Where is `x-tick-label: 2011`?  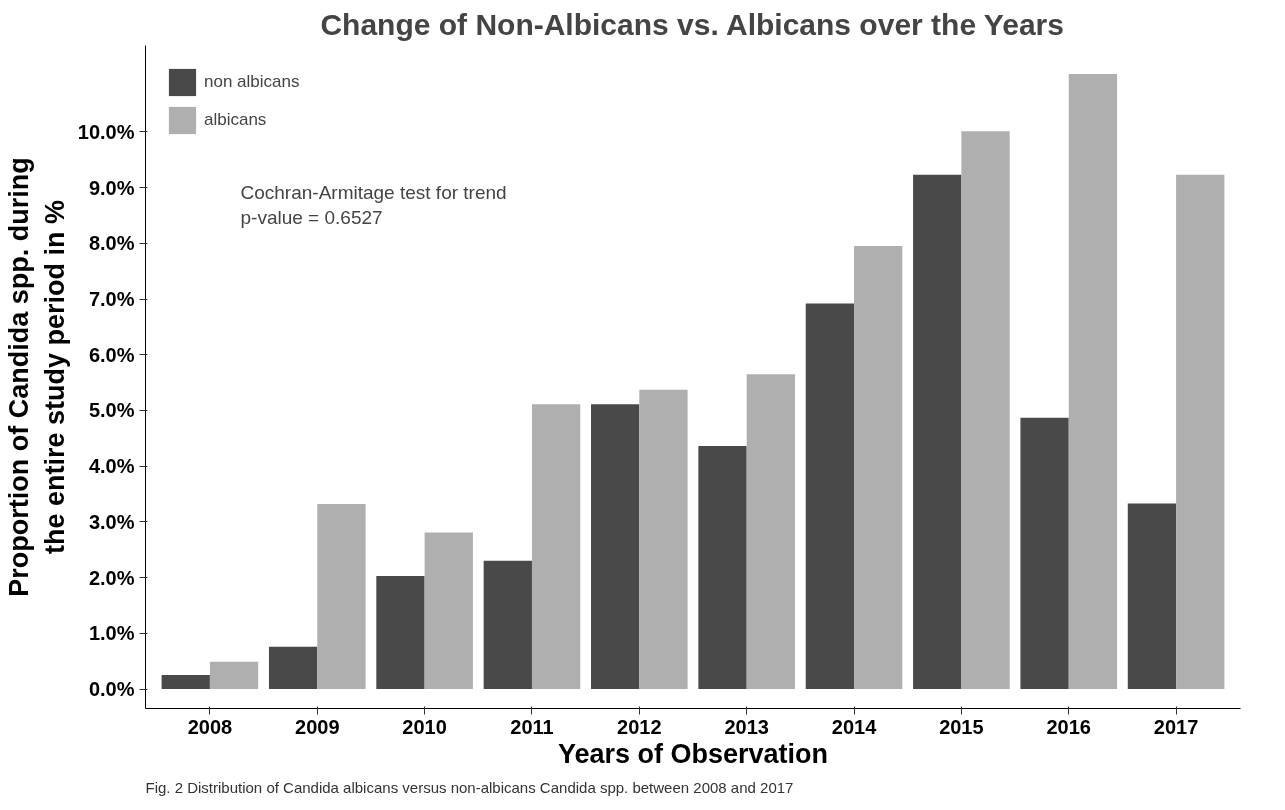 x-tick-label: 2011 is located at coordinates (532, 726).